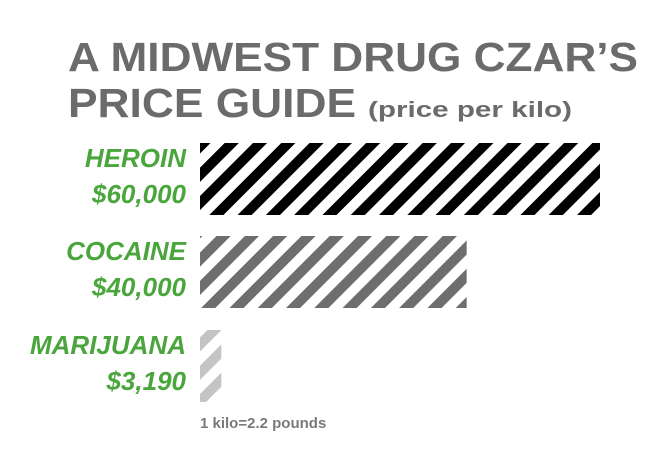 This screenshot has width=659, height=461. Describe the element at coordinates (353, 57) in the screenshot. I see `chart-title-line1: A MIDWEST DRUG CZAR’S` at that location.